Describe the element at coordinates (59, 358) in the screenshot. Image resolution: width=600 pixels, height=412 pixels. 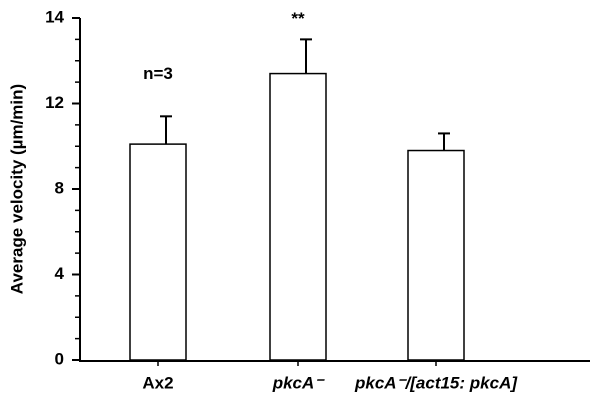
I see `y-tick-label: 0` at that location.